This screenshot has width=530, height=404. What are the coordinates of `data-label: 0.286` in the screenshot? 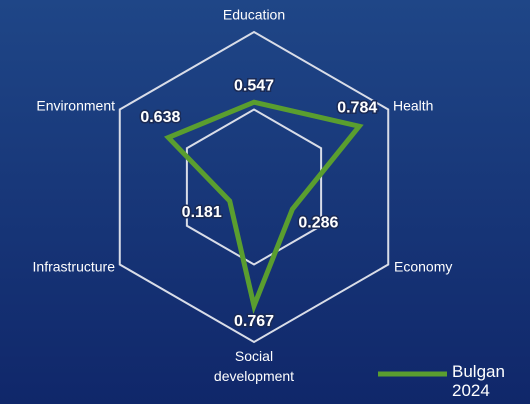 It's located at (318, 222).